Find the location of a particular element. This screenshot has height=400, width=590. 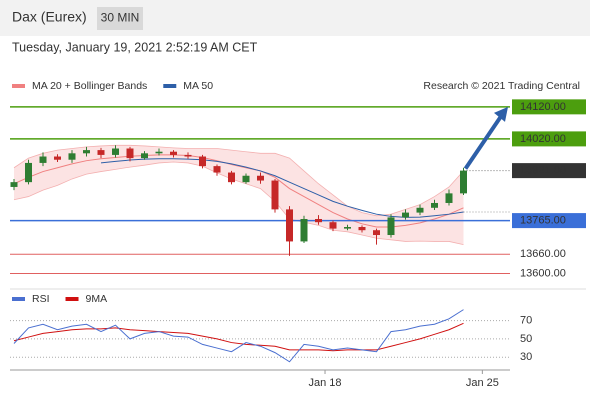

subtitle: Tuesday, January 19, 2021 2:52:19 AM CET is located at coordinates (135, 47).